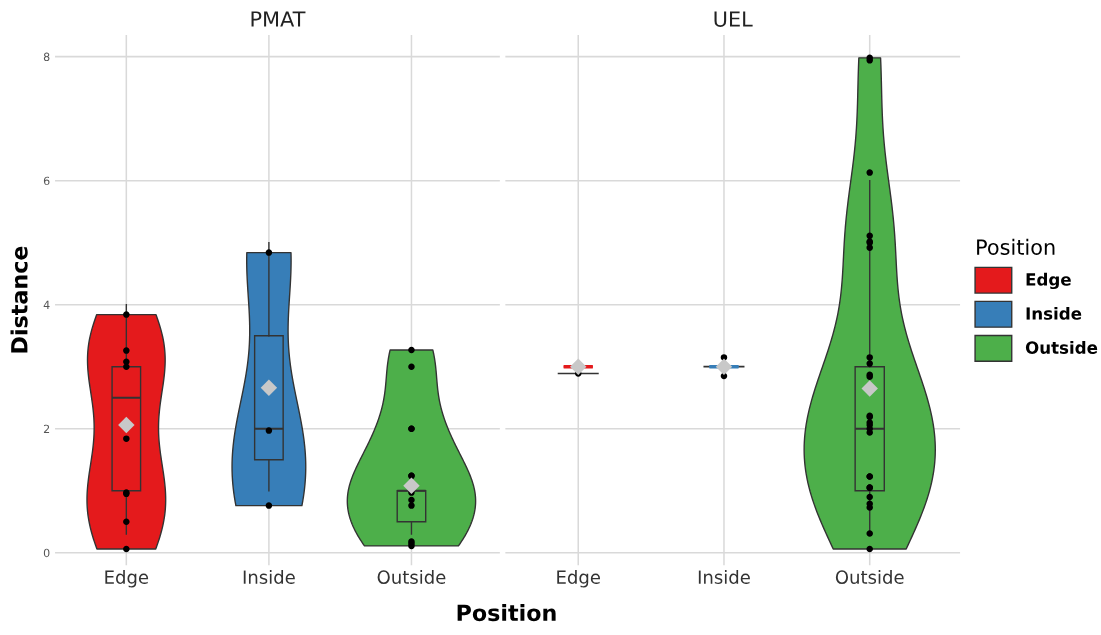 This screenshot has height=635, width=1101. Describe the element at coordinates (733, 19) in the screenshot. I see `chart-title: UEL` at that location.